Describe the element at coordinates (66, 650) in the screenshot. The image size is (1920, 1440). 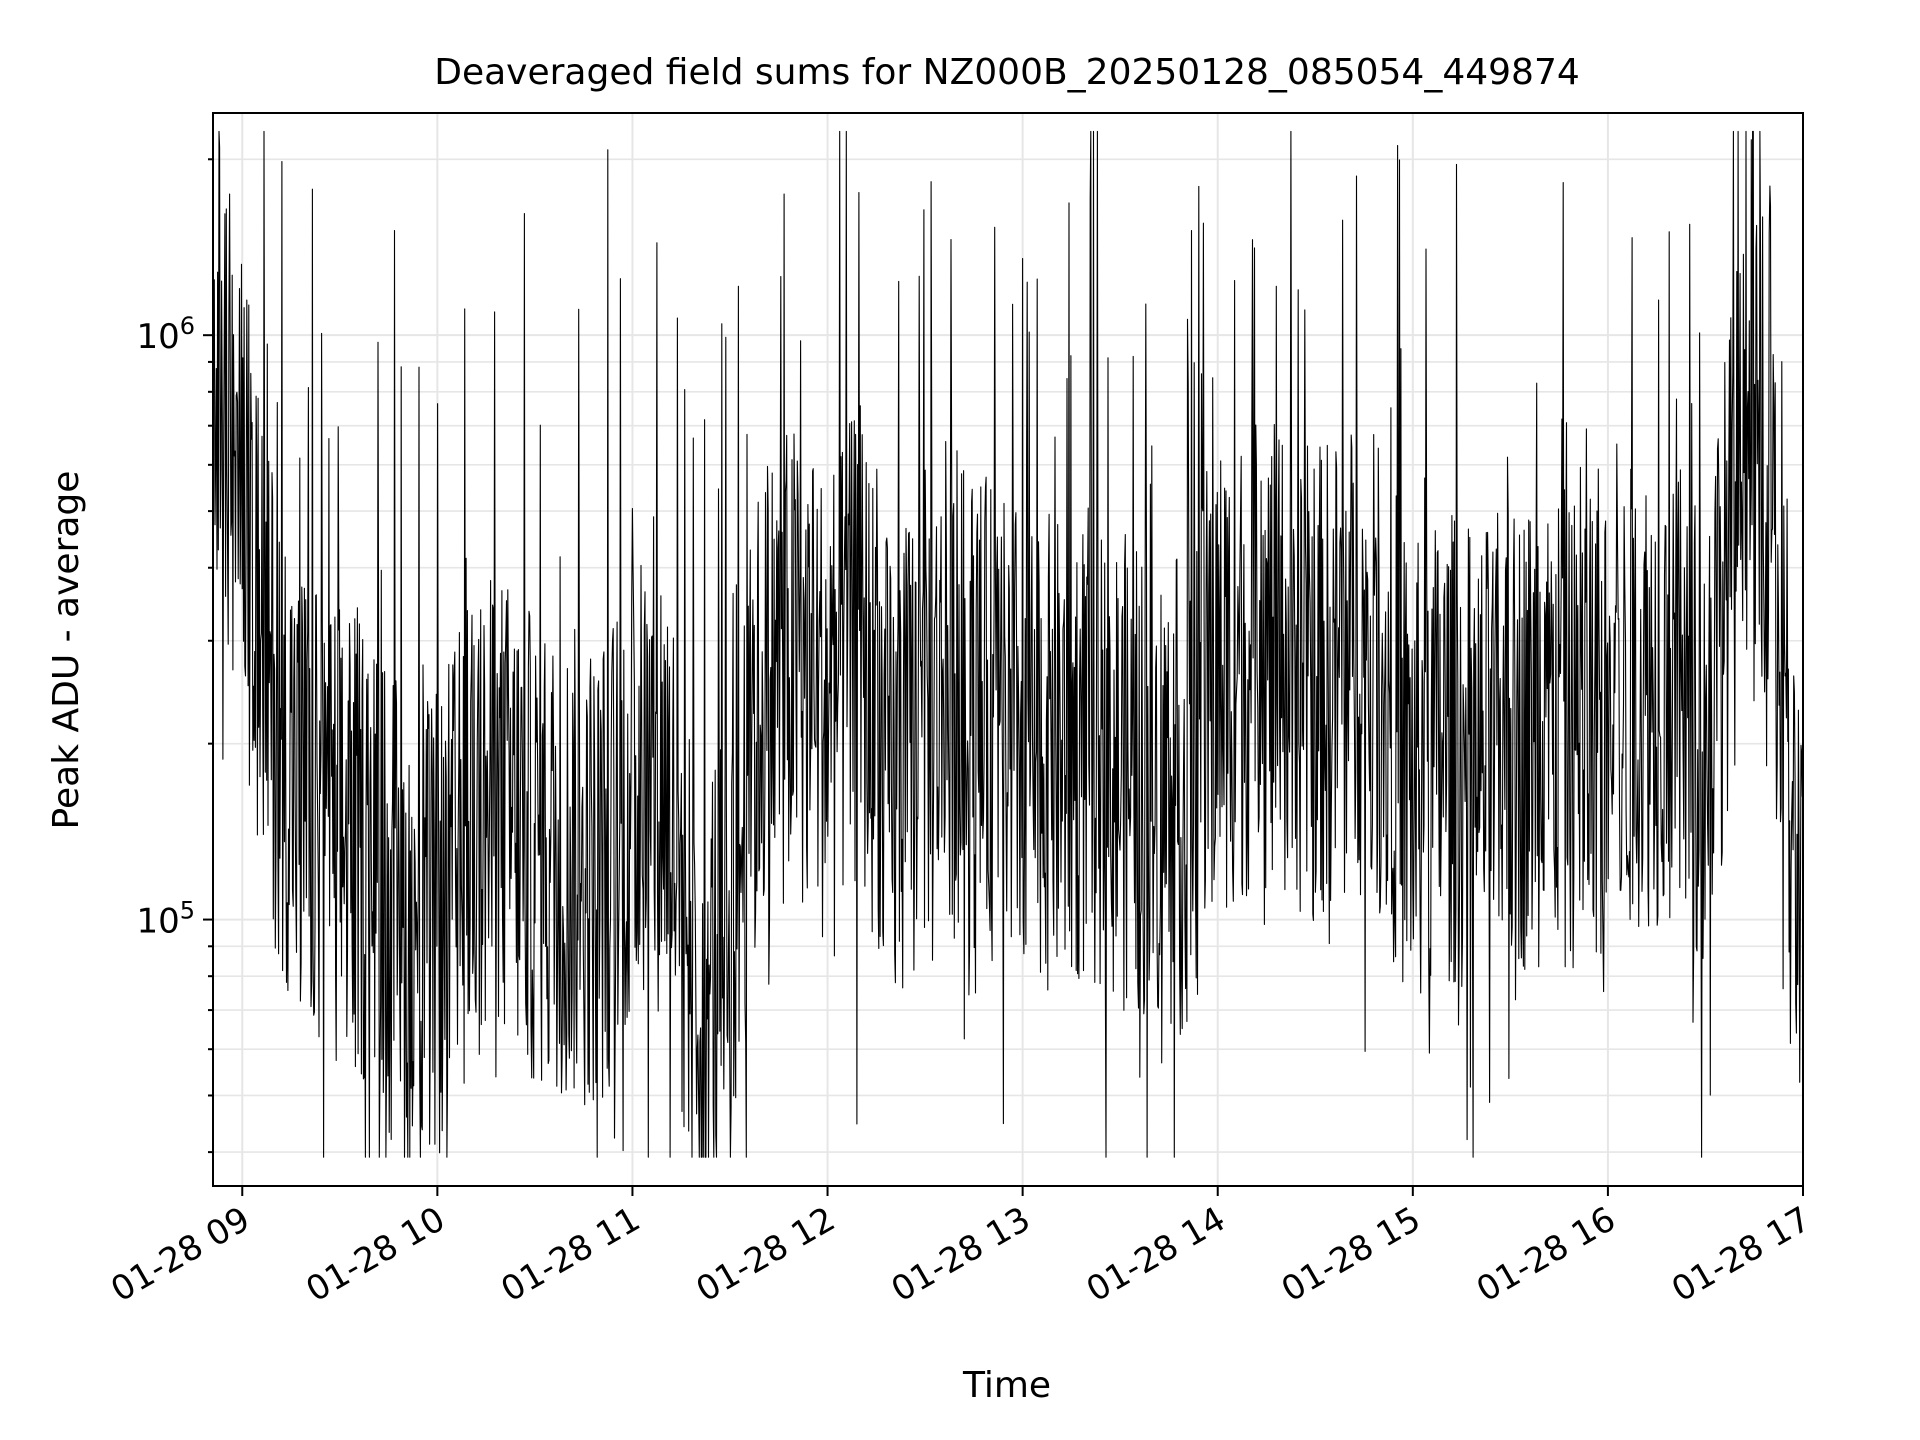
I see `y-axis-label: Peak ADU - average` at that location.